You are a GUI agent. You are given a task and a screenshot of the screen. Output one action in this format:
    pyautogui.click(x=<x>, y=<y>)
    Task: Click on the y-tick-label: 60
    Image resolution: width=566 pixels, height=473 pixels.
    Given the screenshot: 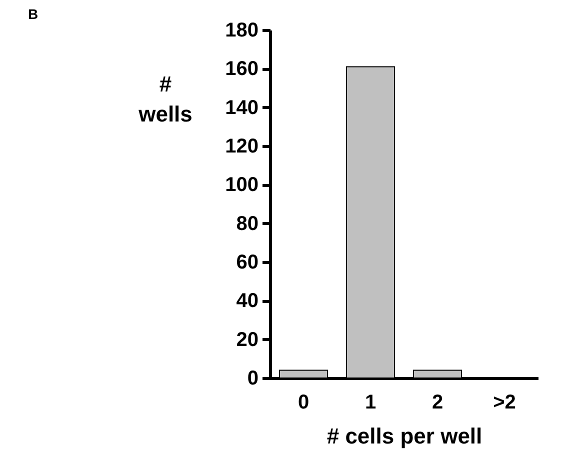 What is the action you would take?
    pyautogui.click(x=247, y=263)
    